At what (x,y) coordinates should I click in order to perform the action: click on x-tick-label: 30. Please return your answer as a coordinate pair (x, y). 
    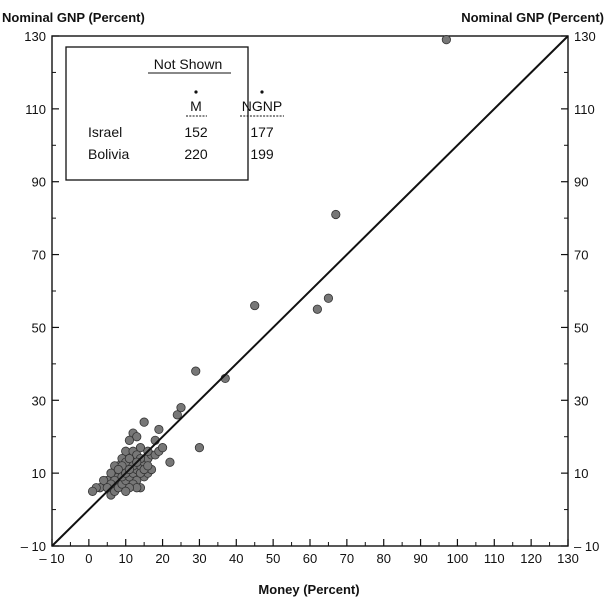
    Looking at the image, I should click on (199, 558).